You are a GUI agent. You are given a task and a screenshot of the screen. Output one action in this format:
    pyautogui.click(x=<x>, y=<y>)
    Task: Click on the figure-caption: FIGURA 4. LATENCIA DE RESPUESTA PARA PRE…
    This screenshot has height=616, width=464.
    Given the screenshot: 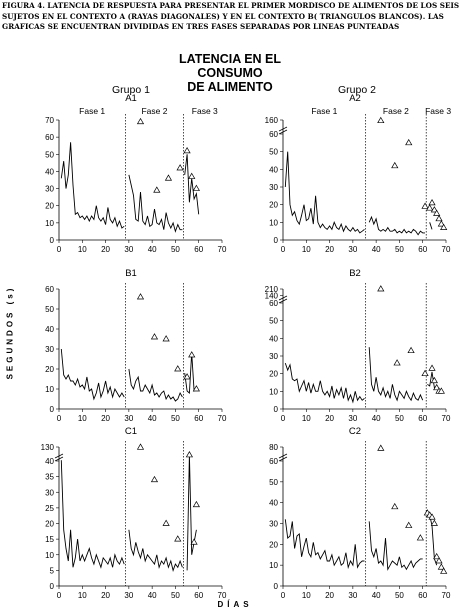 What is the action you would take?
    pyautogui.click(x=231, y=16)
    